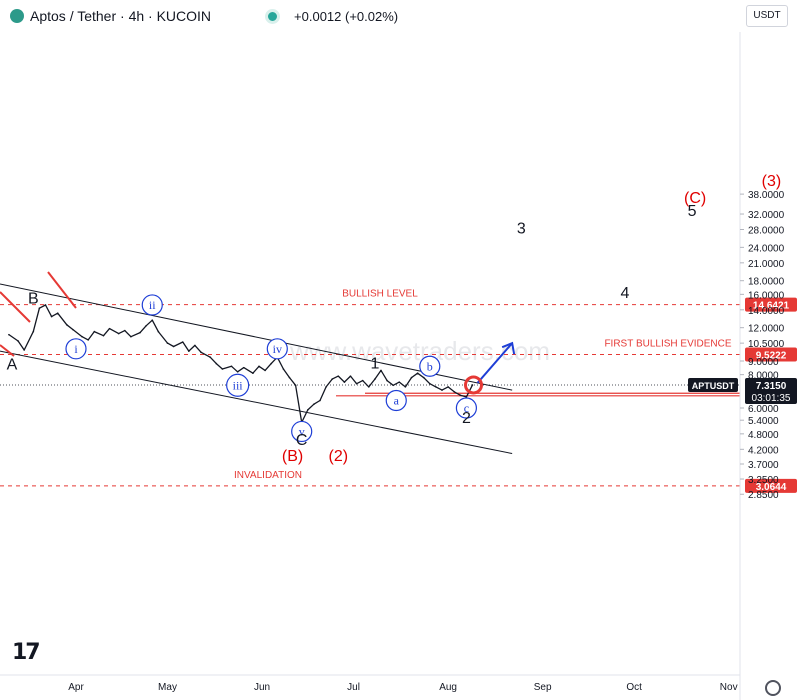 This screenshot has width=800, height=700. What do you see at coordinates (763, 480) in the screenshot?
I see `y-tick-label: 3.2500` at bounding box center [763, 480].